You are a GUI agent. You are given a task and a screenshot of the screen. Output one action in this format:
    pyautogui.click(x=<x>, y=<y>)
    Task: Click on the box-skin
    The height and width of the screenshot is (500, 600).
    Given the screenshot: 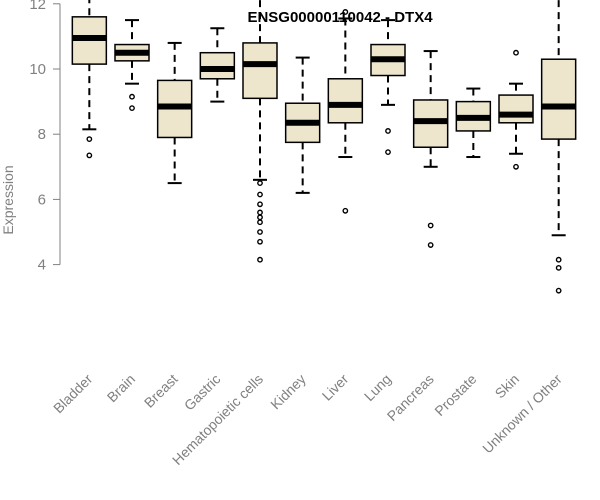 What is the action you would take?
    pyautogui.click(x=516, y=109)
    